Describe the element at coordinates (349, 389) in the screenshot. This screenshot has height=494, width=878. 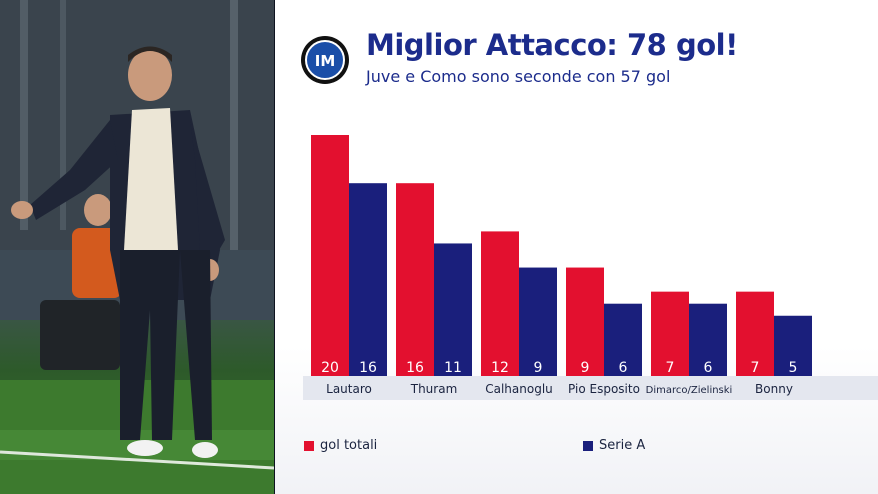
I see `category-label-0: Lautaro` at that location.